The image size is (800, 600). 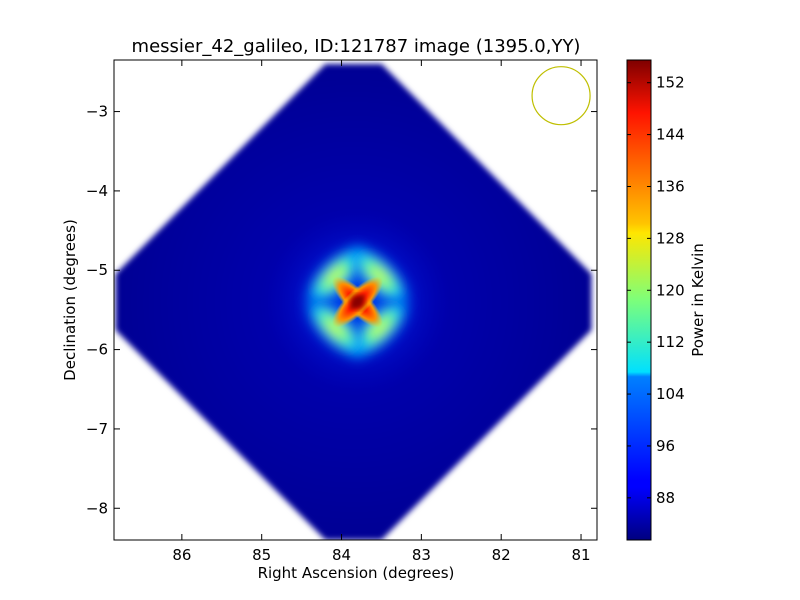 I want to click on colorbar-ticks: 88 96 104 112 120 128 136 144 152, so click(x=656, y=290).